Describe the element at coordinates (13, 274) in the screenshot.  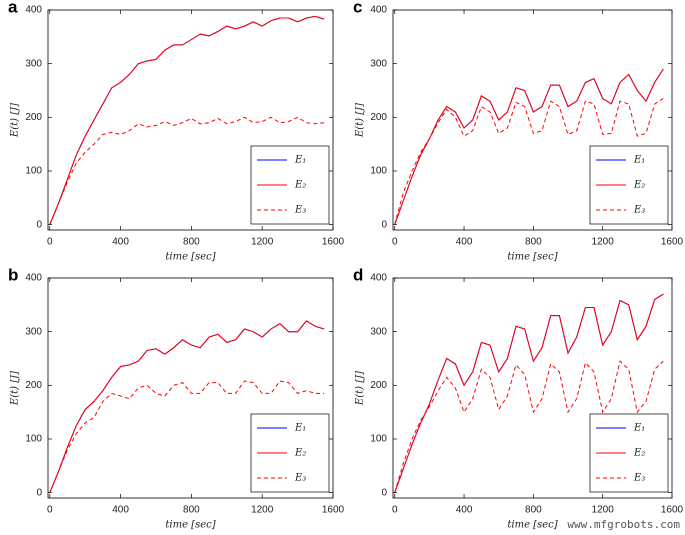
I see `panel-label: b` at that location.